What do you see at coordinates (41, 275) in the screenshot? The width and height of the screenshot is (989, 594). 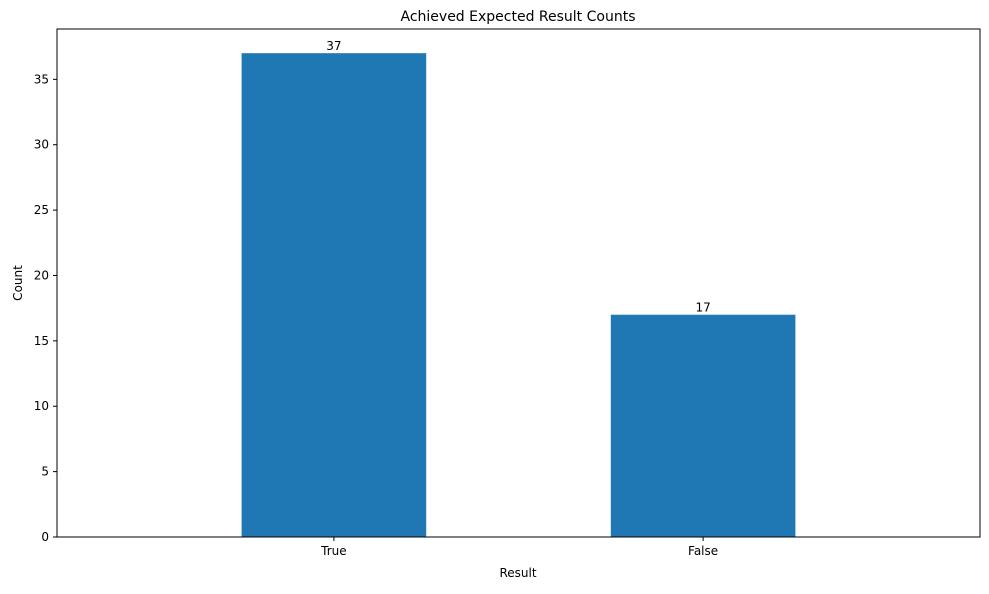 I see `y-tick-label: 20` at bounding box center [41, 275].